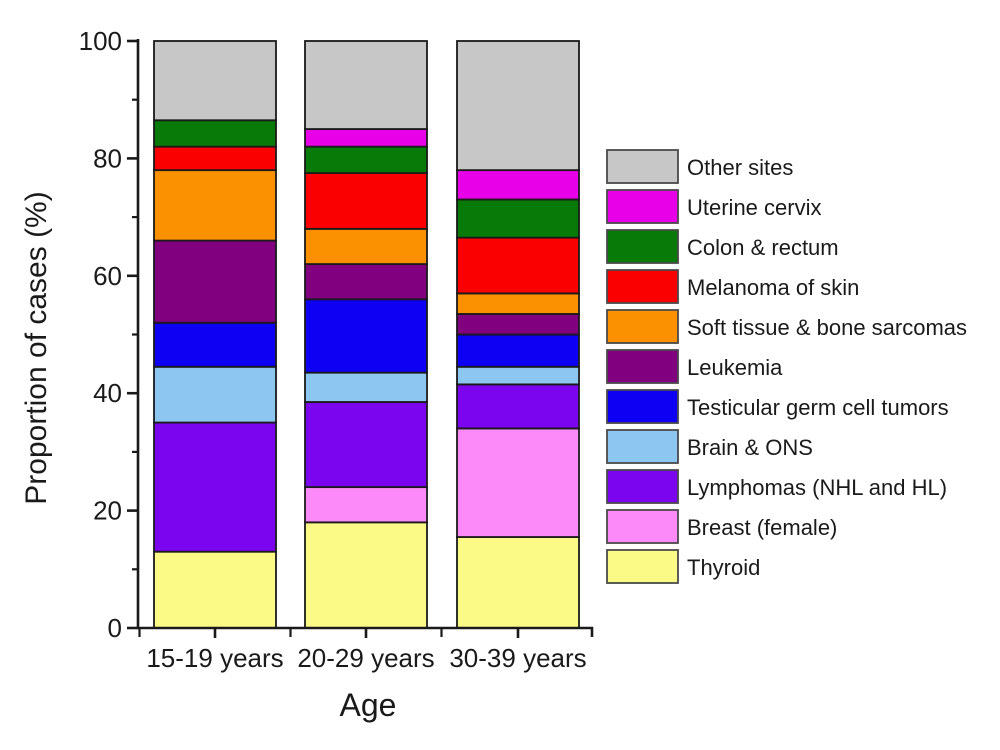  I want to click on x-axis-line, so click(365, 631).